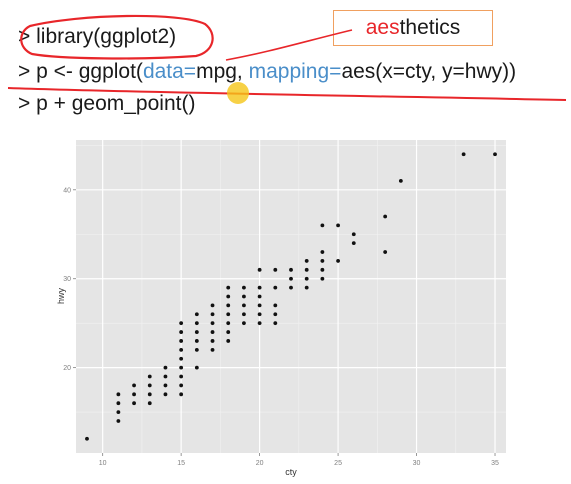 This screenshot has width=571, height=484. I want to click on y-tick-label: 30, so click(67, 279).